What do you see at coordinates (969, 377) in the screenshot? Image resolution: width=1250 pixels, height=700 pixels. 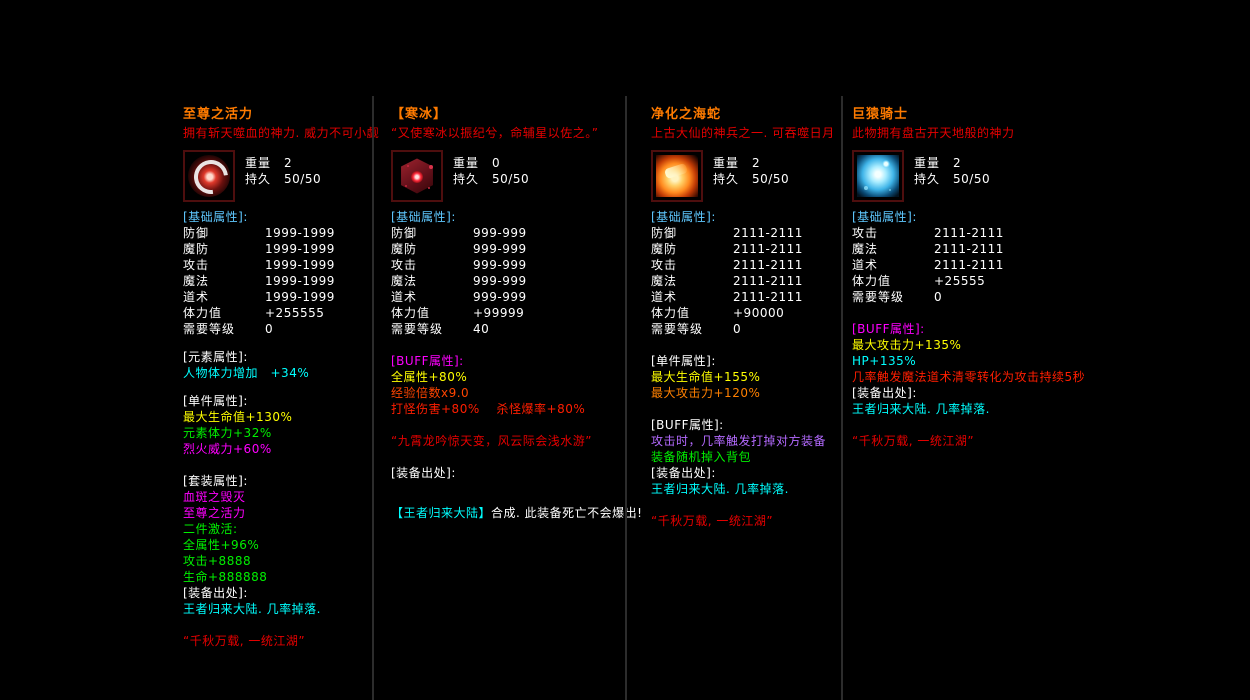 I see `tooltip-line: 几率触发魔法道术清零转化为攻击持续5秒` at bounding box center [969, 377].